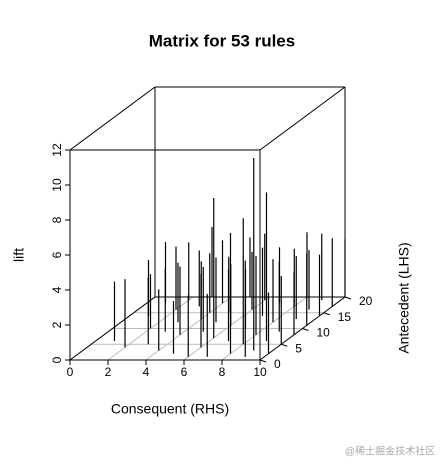 The height and width of the screenshot is (469, 445). I want to click on y-axis-label: Antecedent (LHS), so click(404, 297).